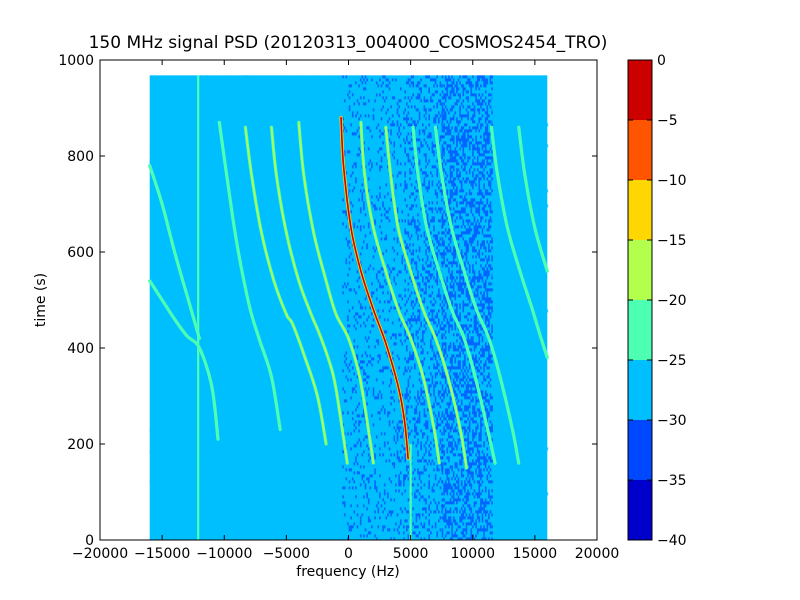 The image size is (800, 600). What do you see at coordinates (224, 554) in the screenshot?
I see `x-tick-label: −10000` at bounding box center [224, 554].